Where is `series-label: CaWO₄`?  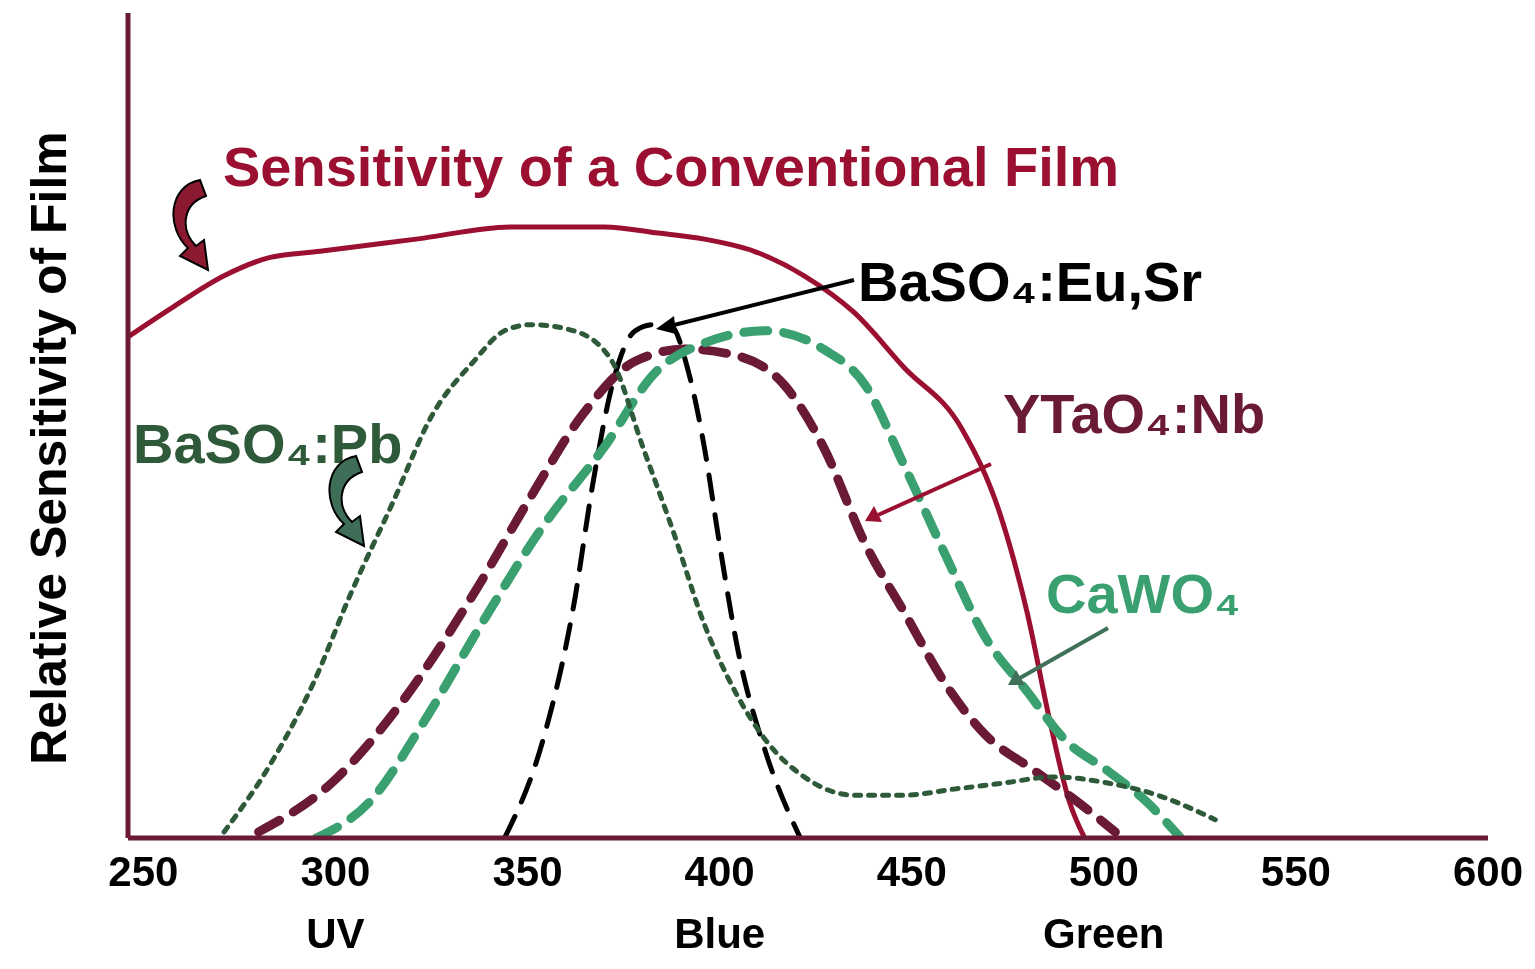 series-label: CaWO₄ is located at coordinates (1143, 593).